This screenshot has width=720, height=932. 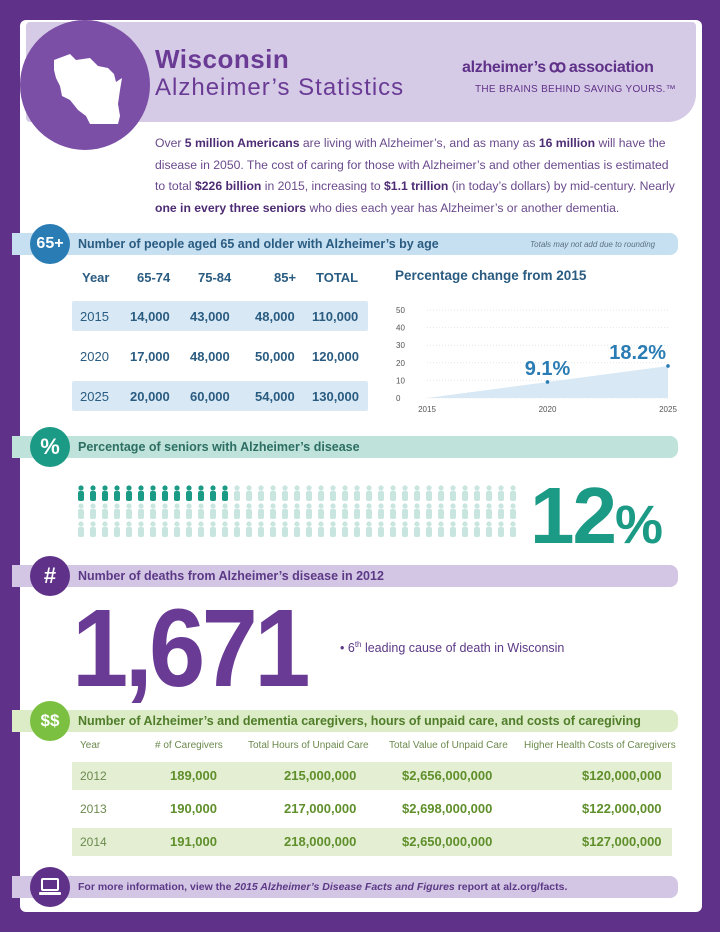 What do you see at coordinates (85, 85) in the screenshot?
I see `wisconsin-map-badge` at bounding box center [85, 85].